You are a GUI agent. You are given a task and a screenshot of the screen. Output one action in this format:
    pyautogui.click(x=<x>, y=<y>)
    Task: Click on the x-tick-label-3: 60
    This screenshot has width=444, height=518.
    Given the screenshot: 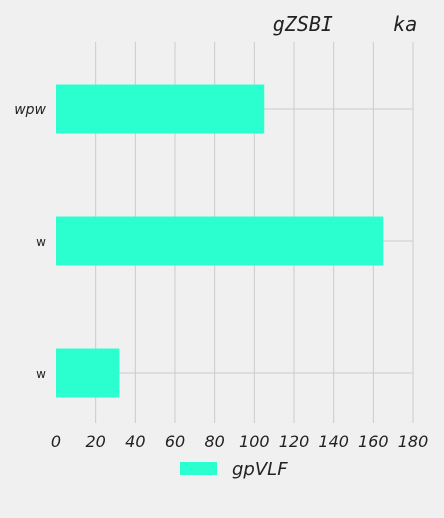 What is the action you would take?
    pyautogui.click(x=175, y=441)
    